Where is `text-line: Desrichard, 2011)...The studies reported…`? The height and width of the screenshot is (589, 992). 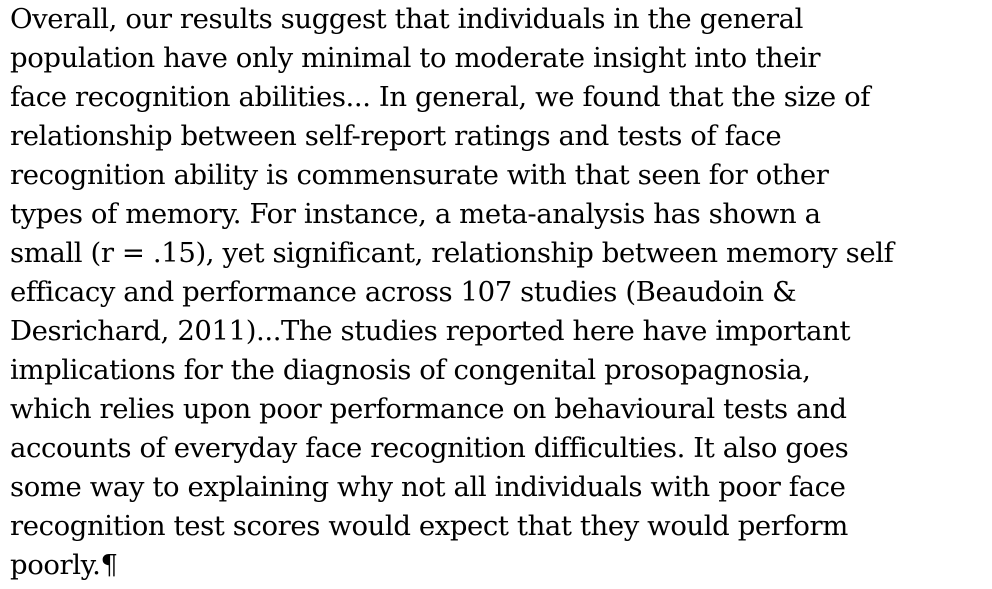
text-line: Desrichard, 2011)...The studies reported… is located at coordinates (430, 331).